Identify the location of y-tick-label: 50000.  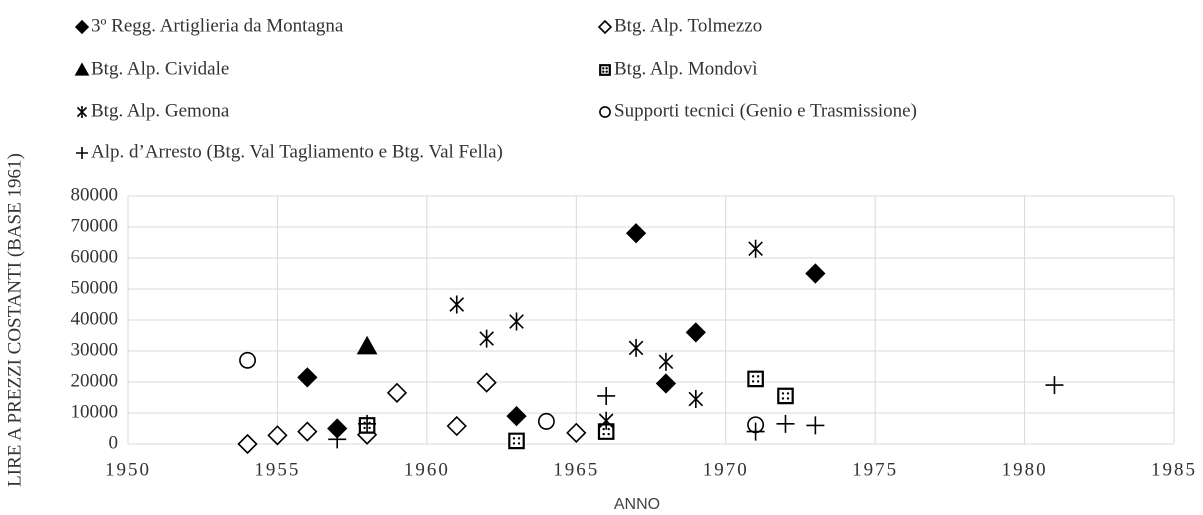
(95, 287).